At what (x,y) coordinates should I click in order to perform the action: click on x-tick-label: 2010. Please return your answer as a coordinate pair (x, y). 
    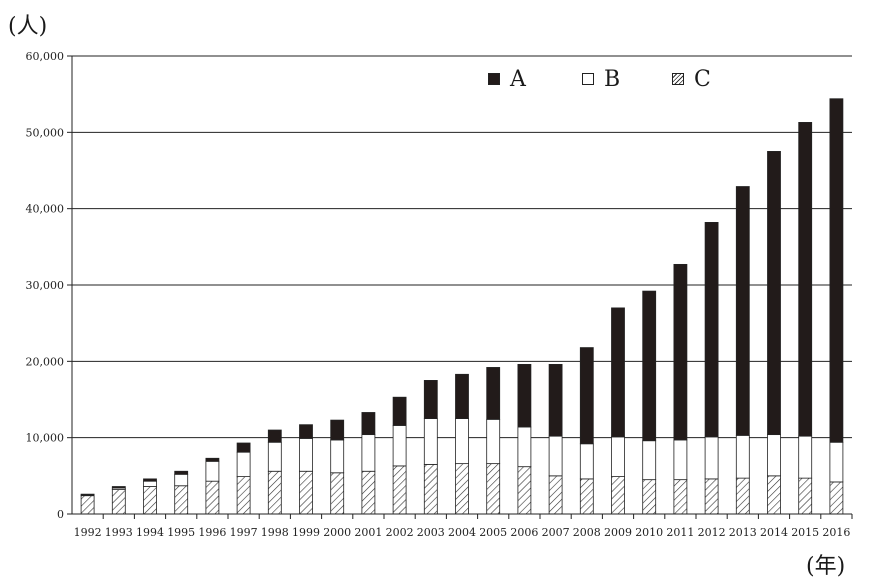
    Looking at the image, I should click on (649, 532).